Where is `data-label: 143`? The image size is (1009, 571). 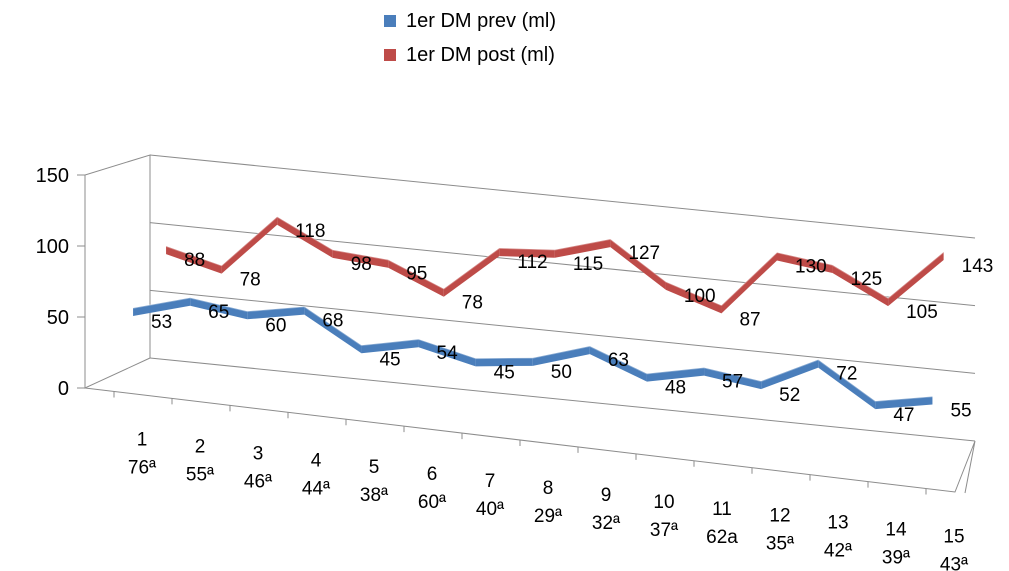 data-label: 143 is located at coordinates (978, 266).